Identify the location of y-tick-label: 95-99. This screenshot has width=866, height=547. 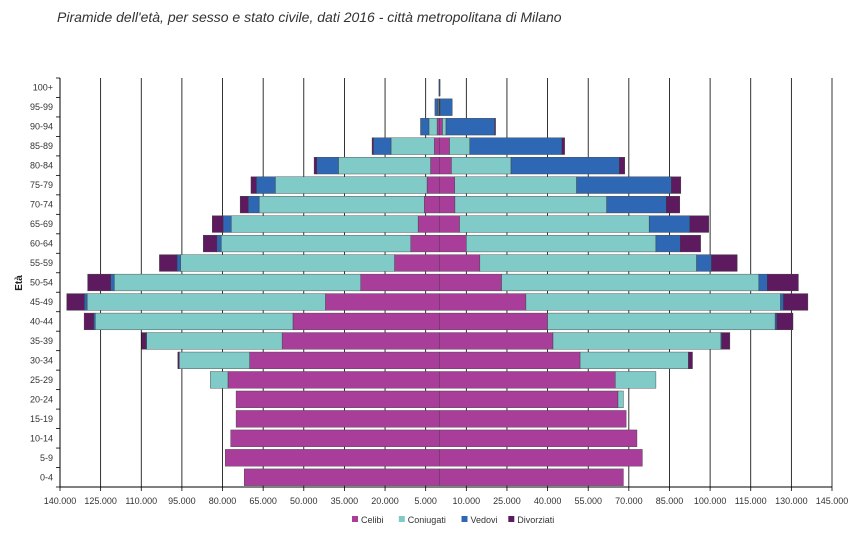
(41, 107).